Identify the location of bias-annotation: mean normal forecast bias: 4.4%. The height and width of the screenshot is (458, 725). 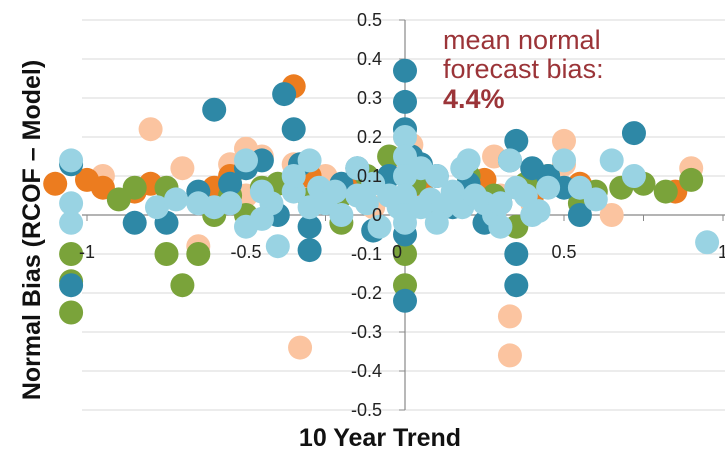
(523, 69).